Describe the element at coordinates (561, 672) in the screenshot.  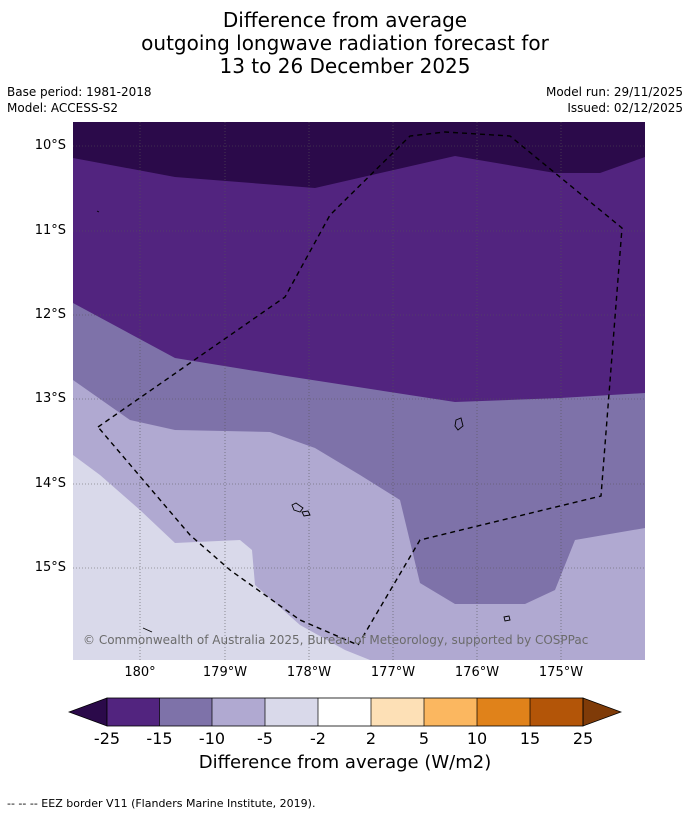
I see `lon-label: 175°W` at that location.